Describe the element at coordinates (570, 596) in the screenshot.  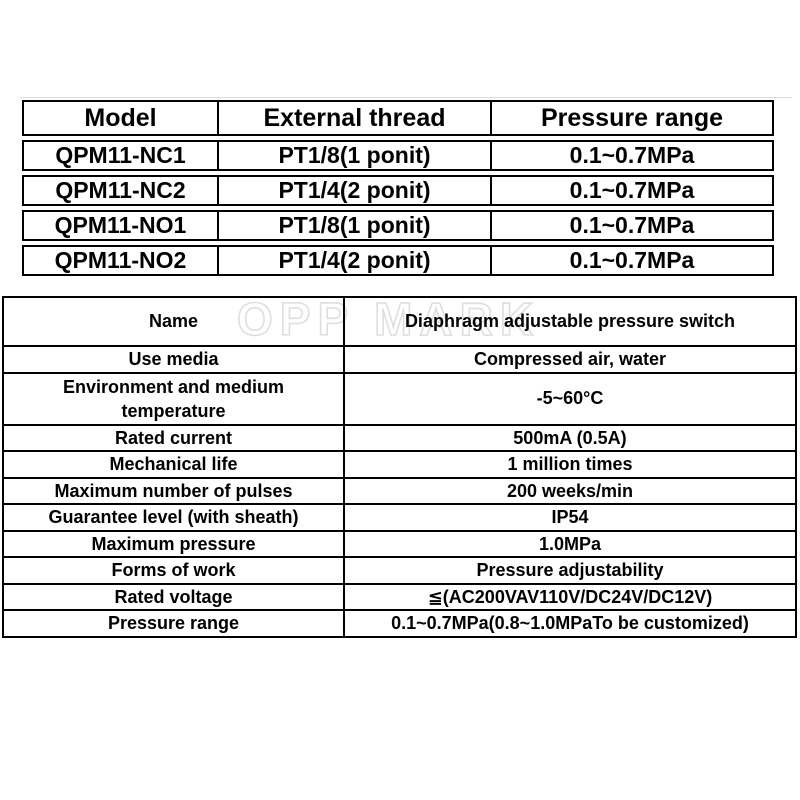
I see `spec-value: ≦(AC200VAV110V/DC24V/DC12V)` at that location.